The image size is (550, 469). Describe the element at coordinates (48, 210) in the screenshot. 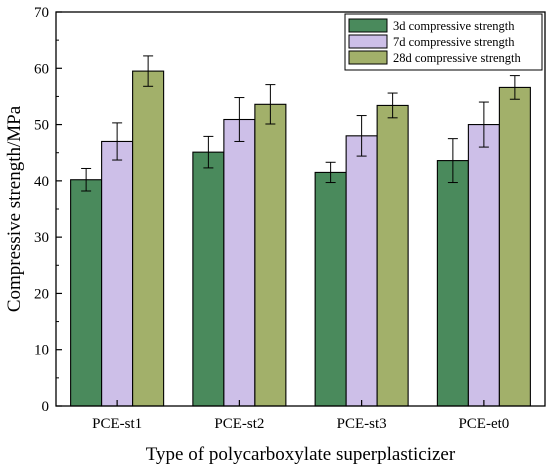

I see `y-axis-ticks: 0 10 20 30 40 50 60 70` at that location.